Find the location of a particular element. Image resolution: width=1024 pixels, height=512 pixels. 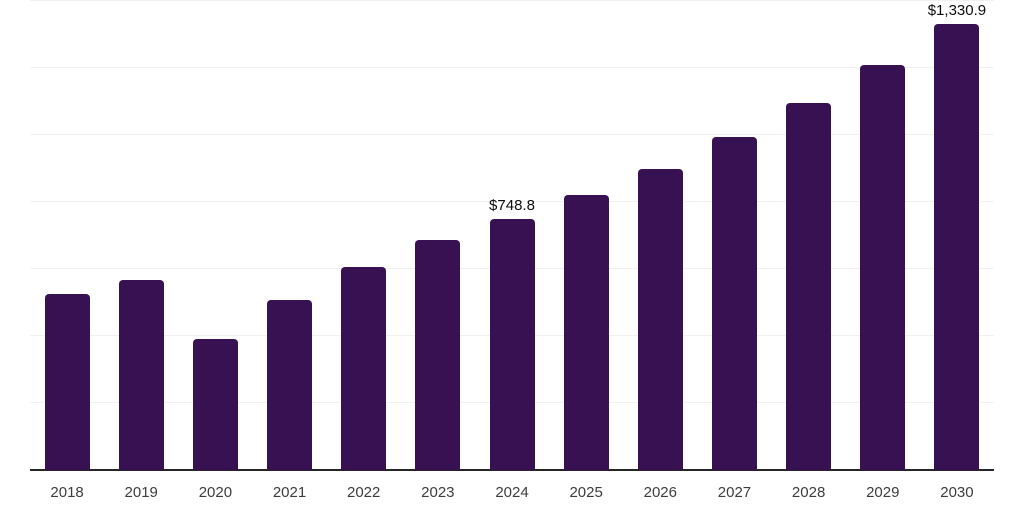

x-tick-2024: 2024 is located at coordinates (512, 492).